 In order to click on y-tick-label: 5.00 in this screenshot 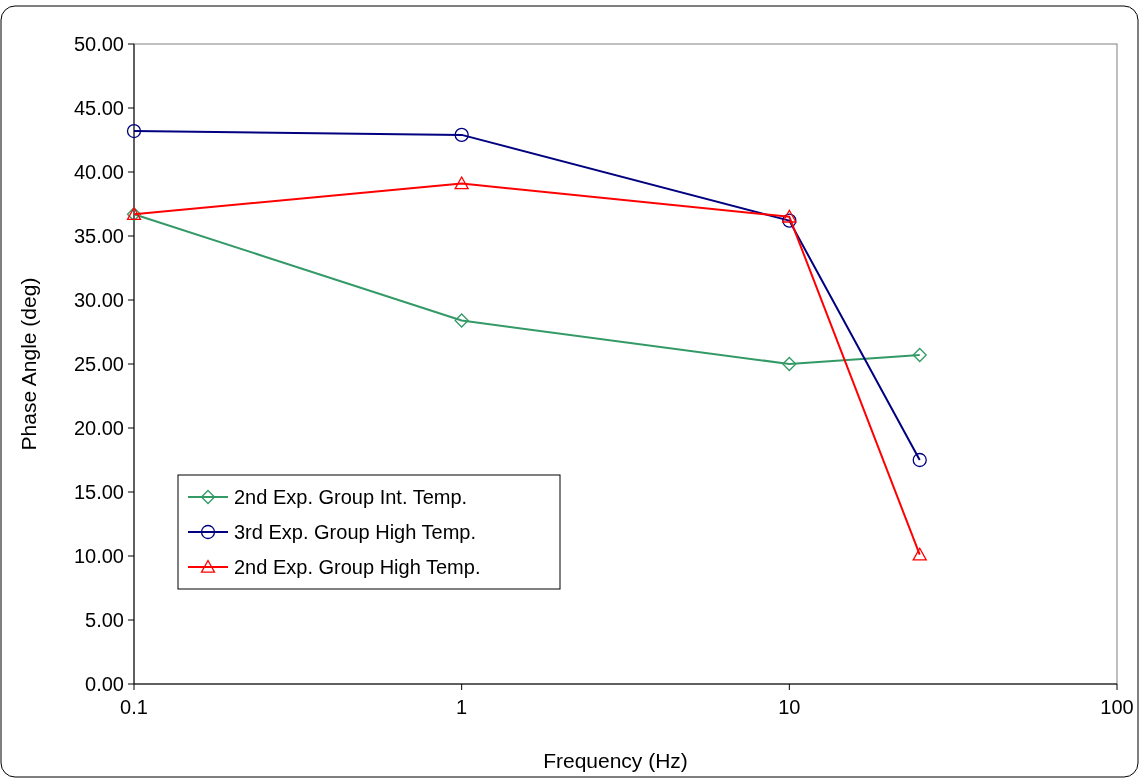, I will do `click(104, 620)`.